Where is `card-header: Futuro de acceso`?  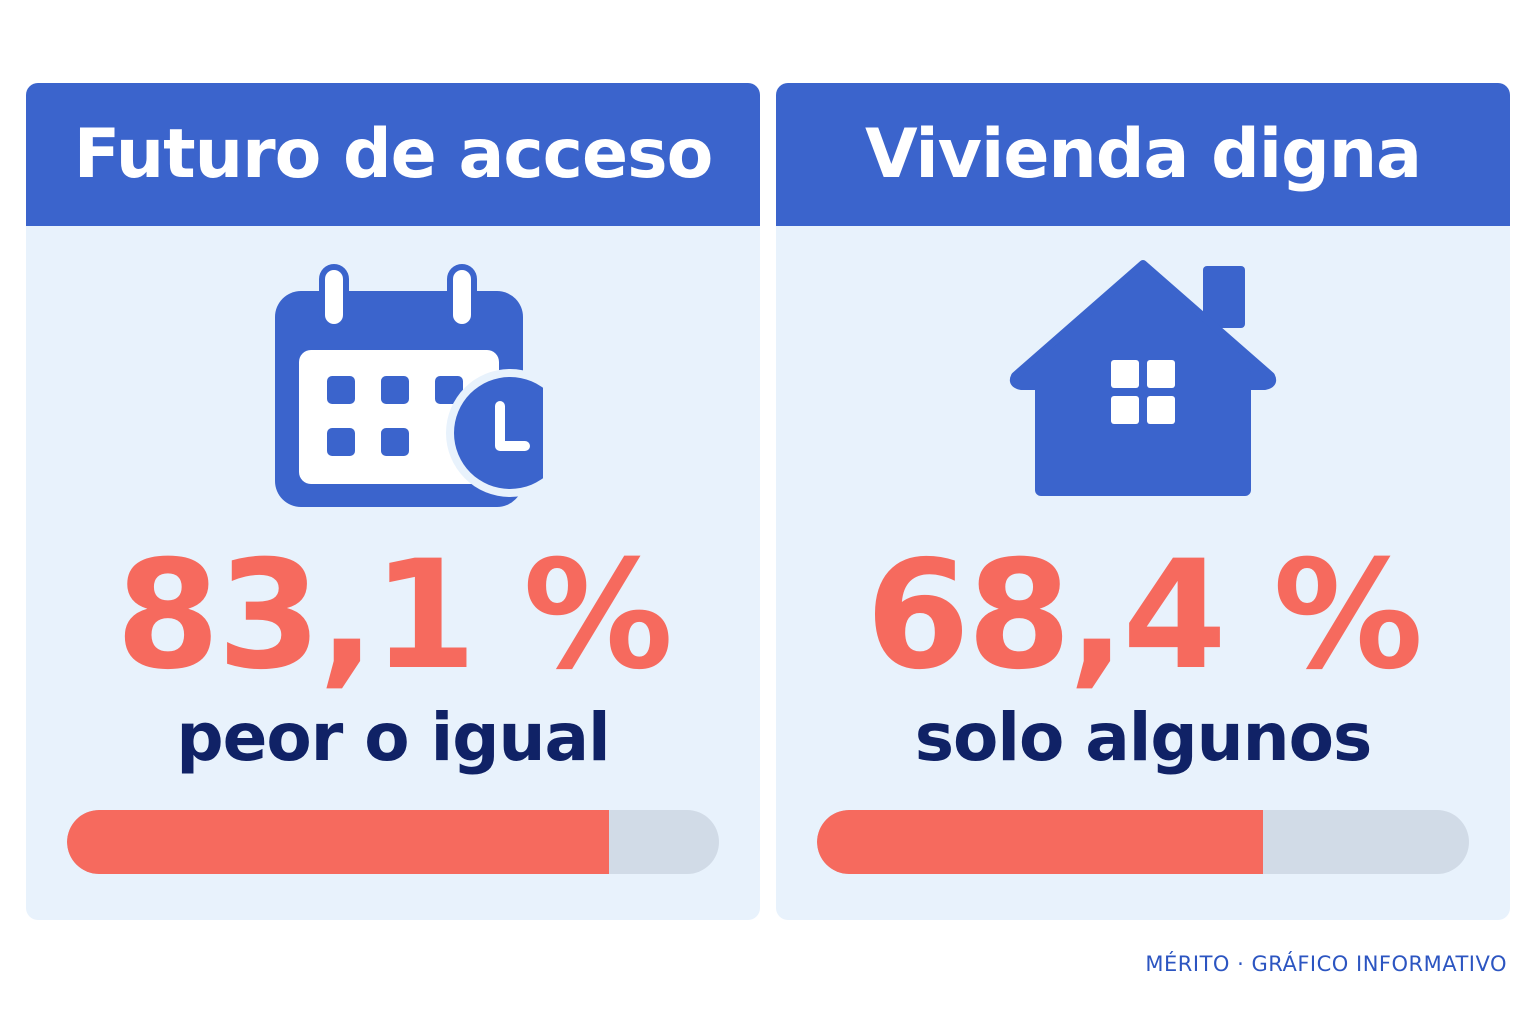 card-header: Futuro de acceso is located at coordinates (393, 154).